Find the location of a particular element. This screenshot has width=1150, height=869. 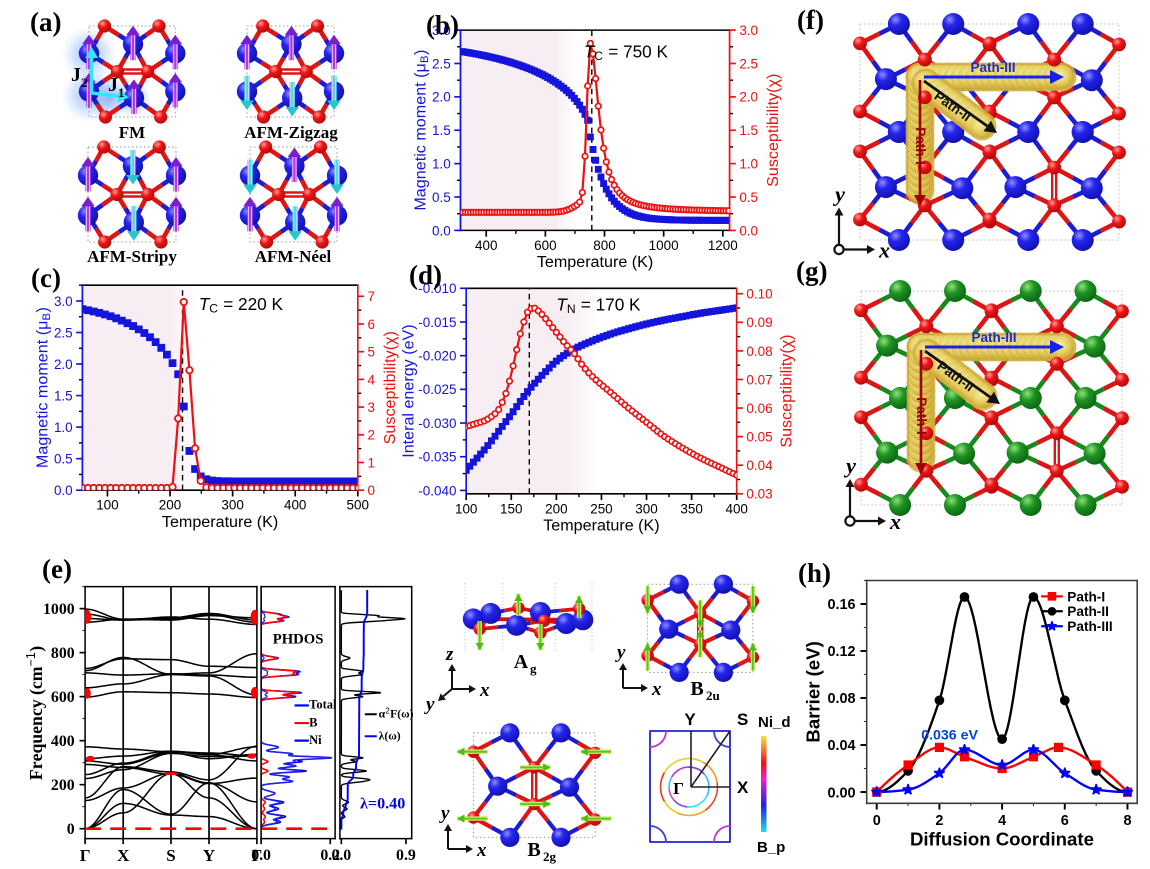

svg-text: 800 is located at coordinates (63, 653).